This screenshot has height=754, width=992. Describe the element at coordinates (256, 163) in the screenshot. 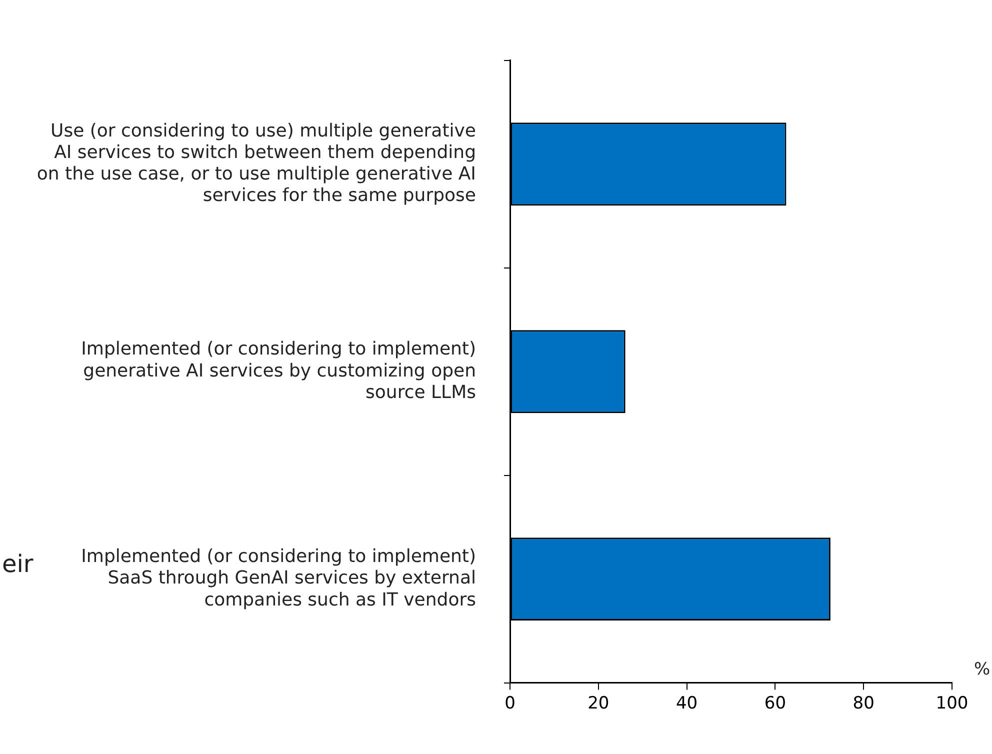

I see `y-tick-label: Use (or considering to use) multiple generative AI services to switch between them depending on the use case, or to use multiple generative AI services for the same purpose` at that location.